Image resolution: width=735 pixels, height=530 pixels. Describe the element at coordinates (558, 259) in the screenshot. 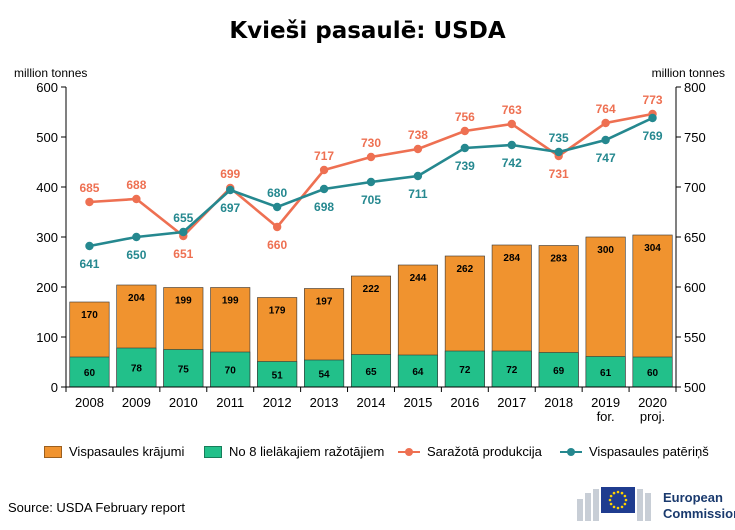

I see `bar-label-stocks: 283` at that location.